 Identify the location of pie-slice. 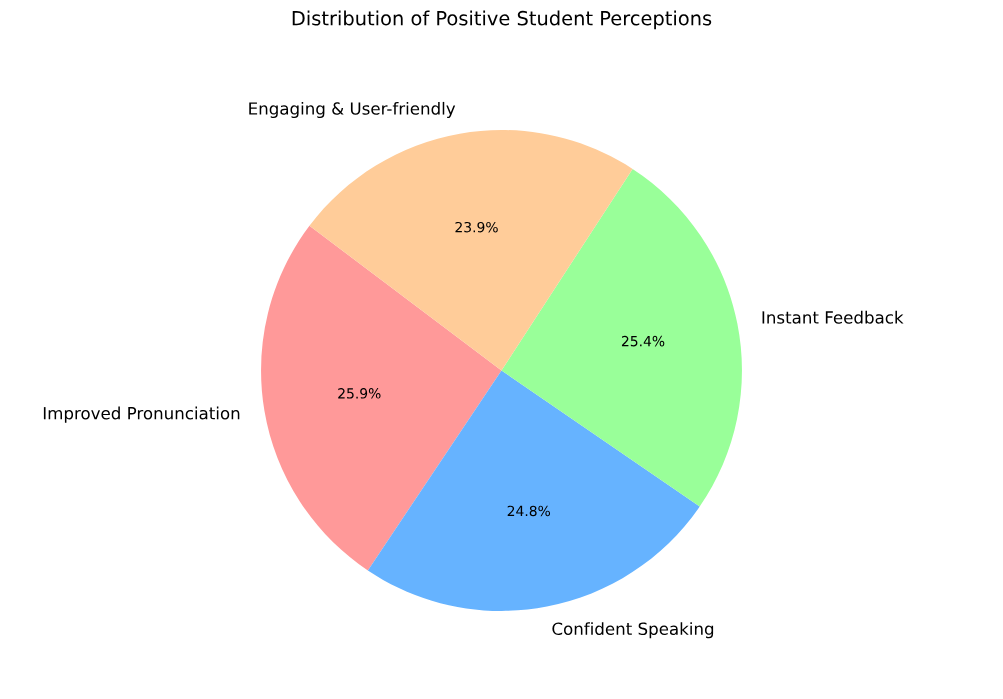
(621, 337).